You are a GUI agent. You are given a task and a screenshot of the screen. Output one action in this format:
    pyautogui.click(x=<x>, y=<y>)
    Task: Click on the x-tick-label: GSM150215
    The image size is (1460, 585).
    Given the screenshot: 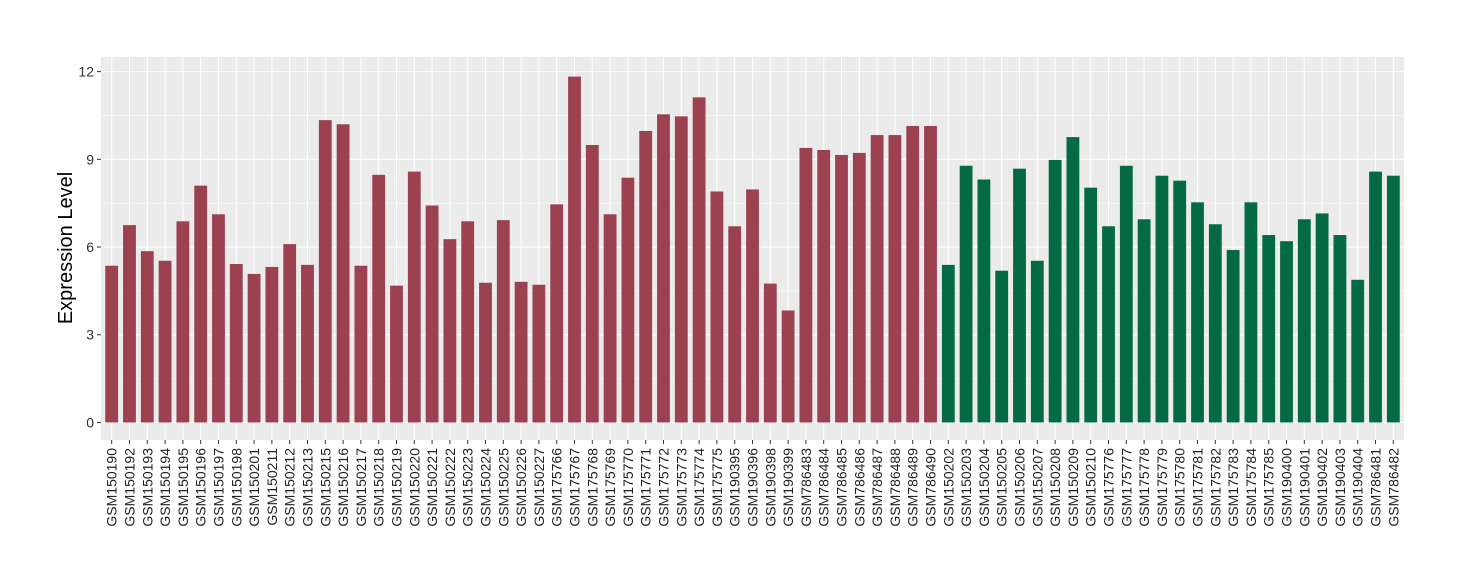 What is the action you would take?
    pyautogui.click(x=325, y=487)
    